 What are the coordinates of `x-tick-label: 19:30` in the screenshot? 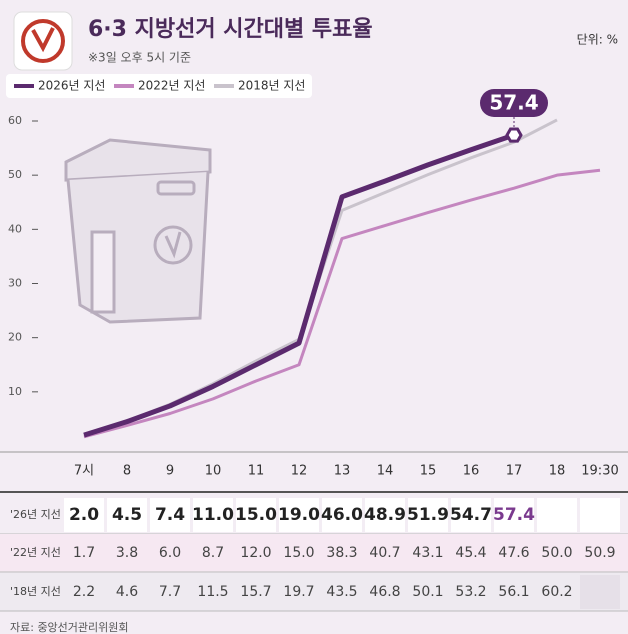 It's located at (599, 471).